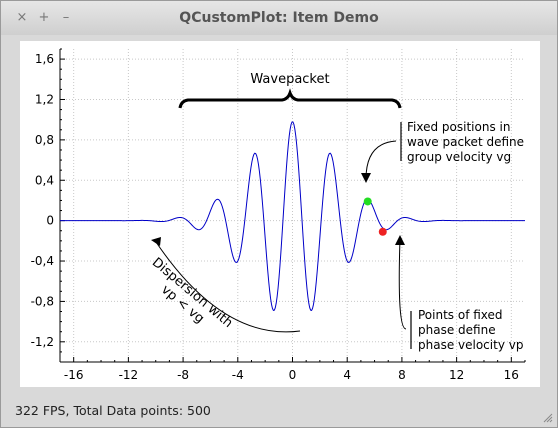 Image resolution: width=558 pixels, height=428 pixels. I want to click on group-velocity-label-3: group velocity vg, so click(459, 157).